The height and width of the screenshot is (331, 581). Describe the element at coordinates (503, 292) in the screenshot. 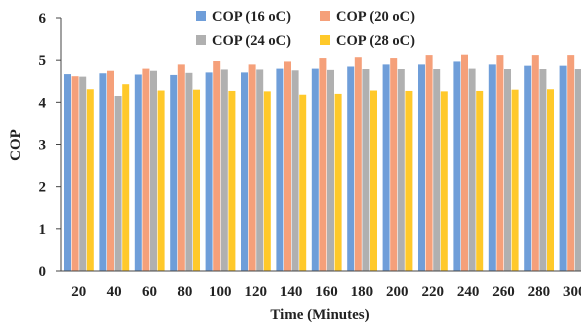

I see `x-tick-label-260: 260` at that location.